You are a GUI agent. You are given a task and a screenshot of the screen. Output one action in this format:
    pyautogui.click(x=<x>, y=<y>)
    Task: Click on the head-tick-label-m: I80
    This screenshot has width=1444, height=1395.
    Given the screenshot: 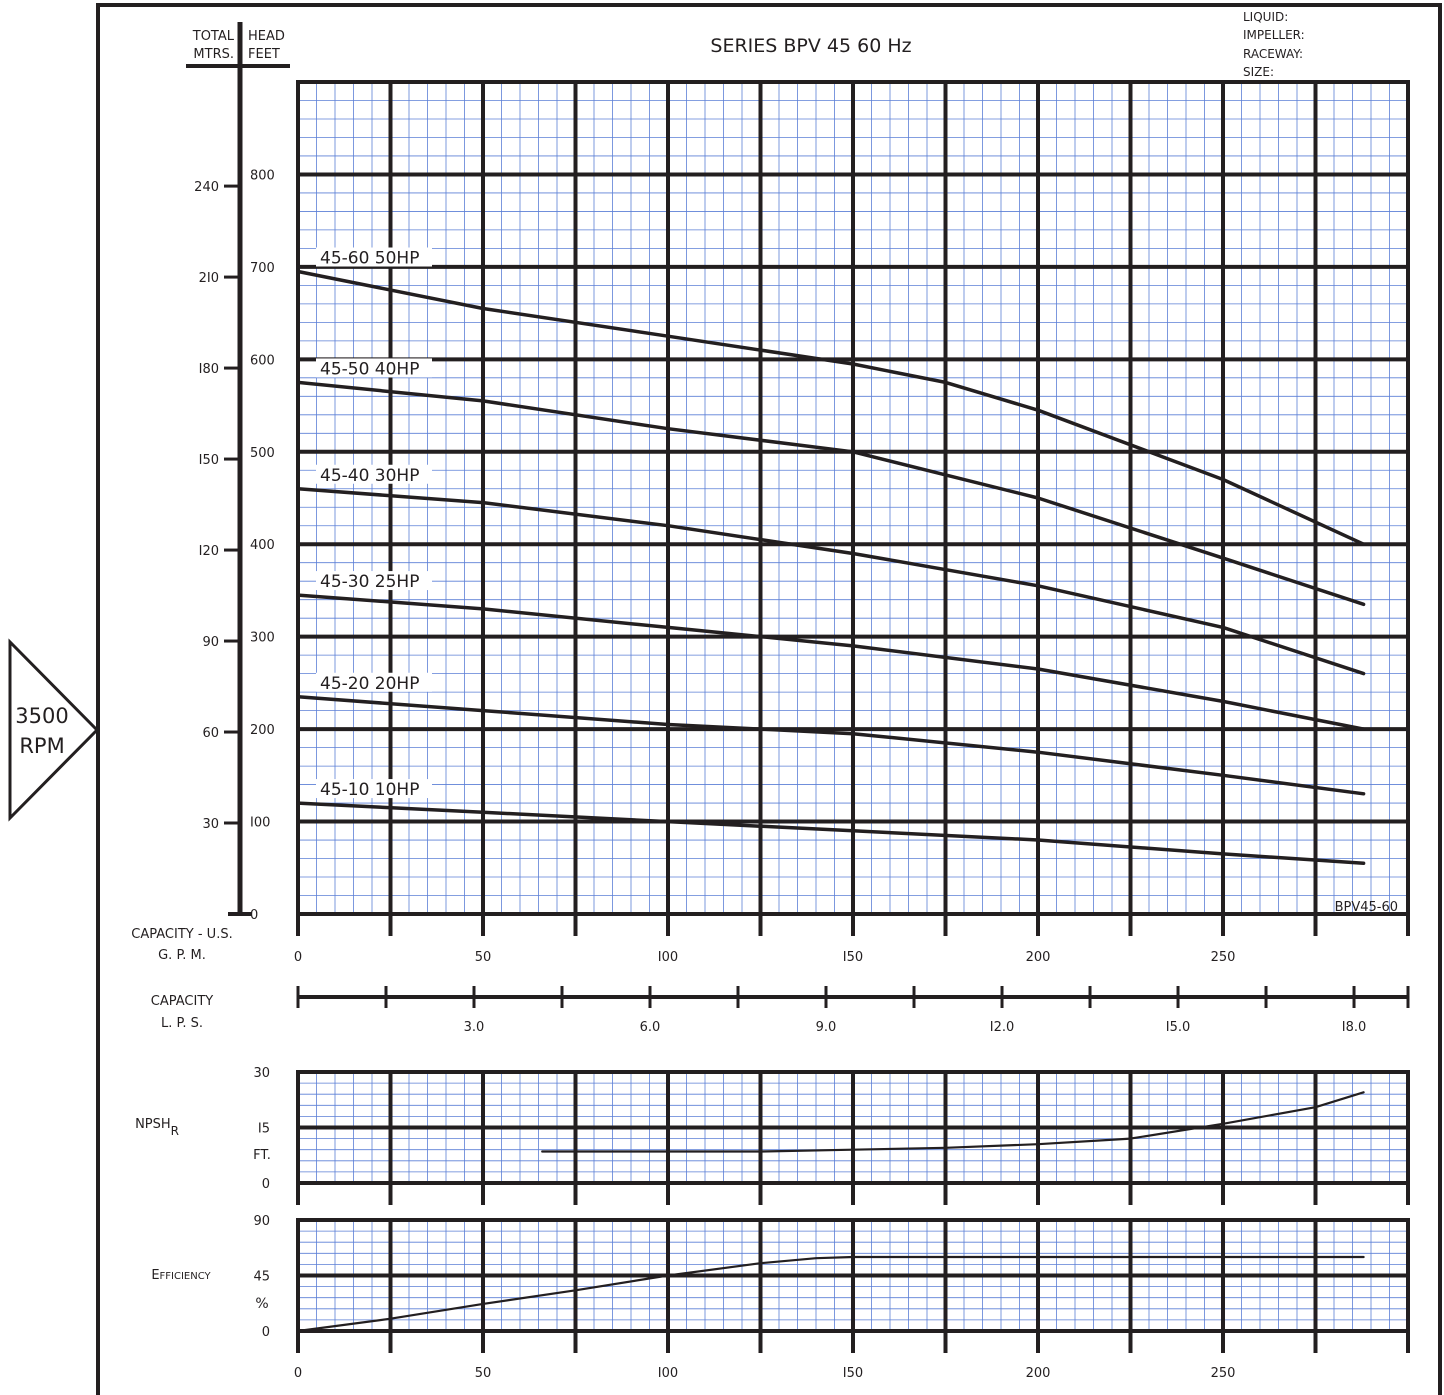 What is the action you would take?
    pyautogui.click(x=209, y=369)
    